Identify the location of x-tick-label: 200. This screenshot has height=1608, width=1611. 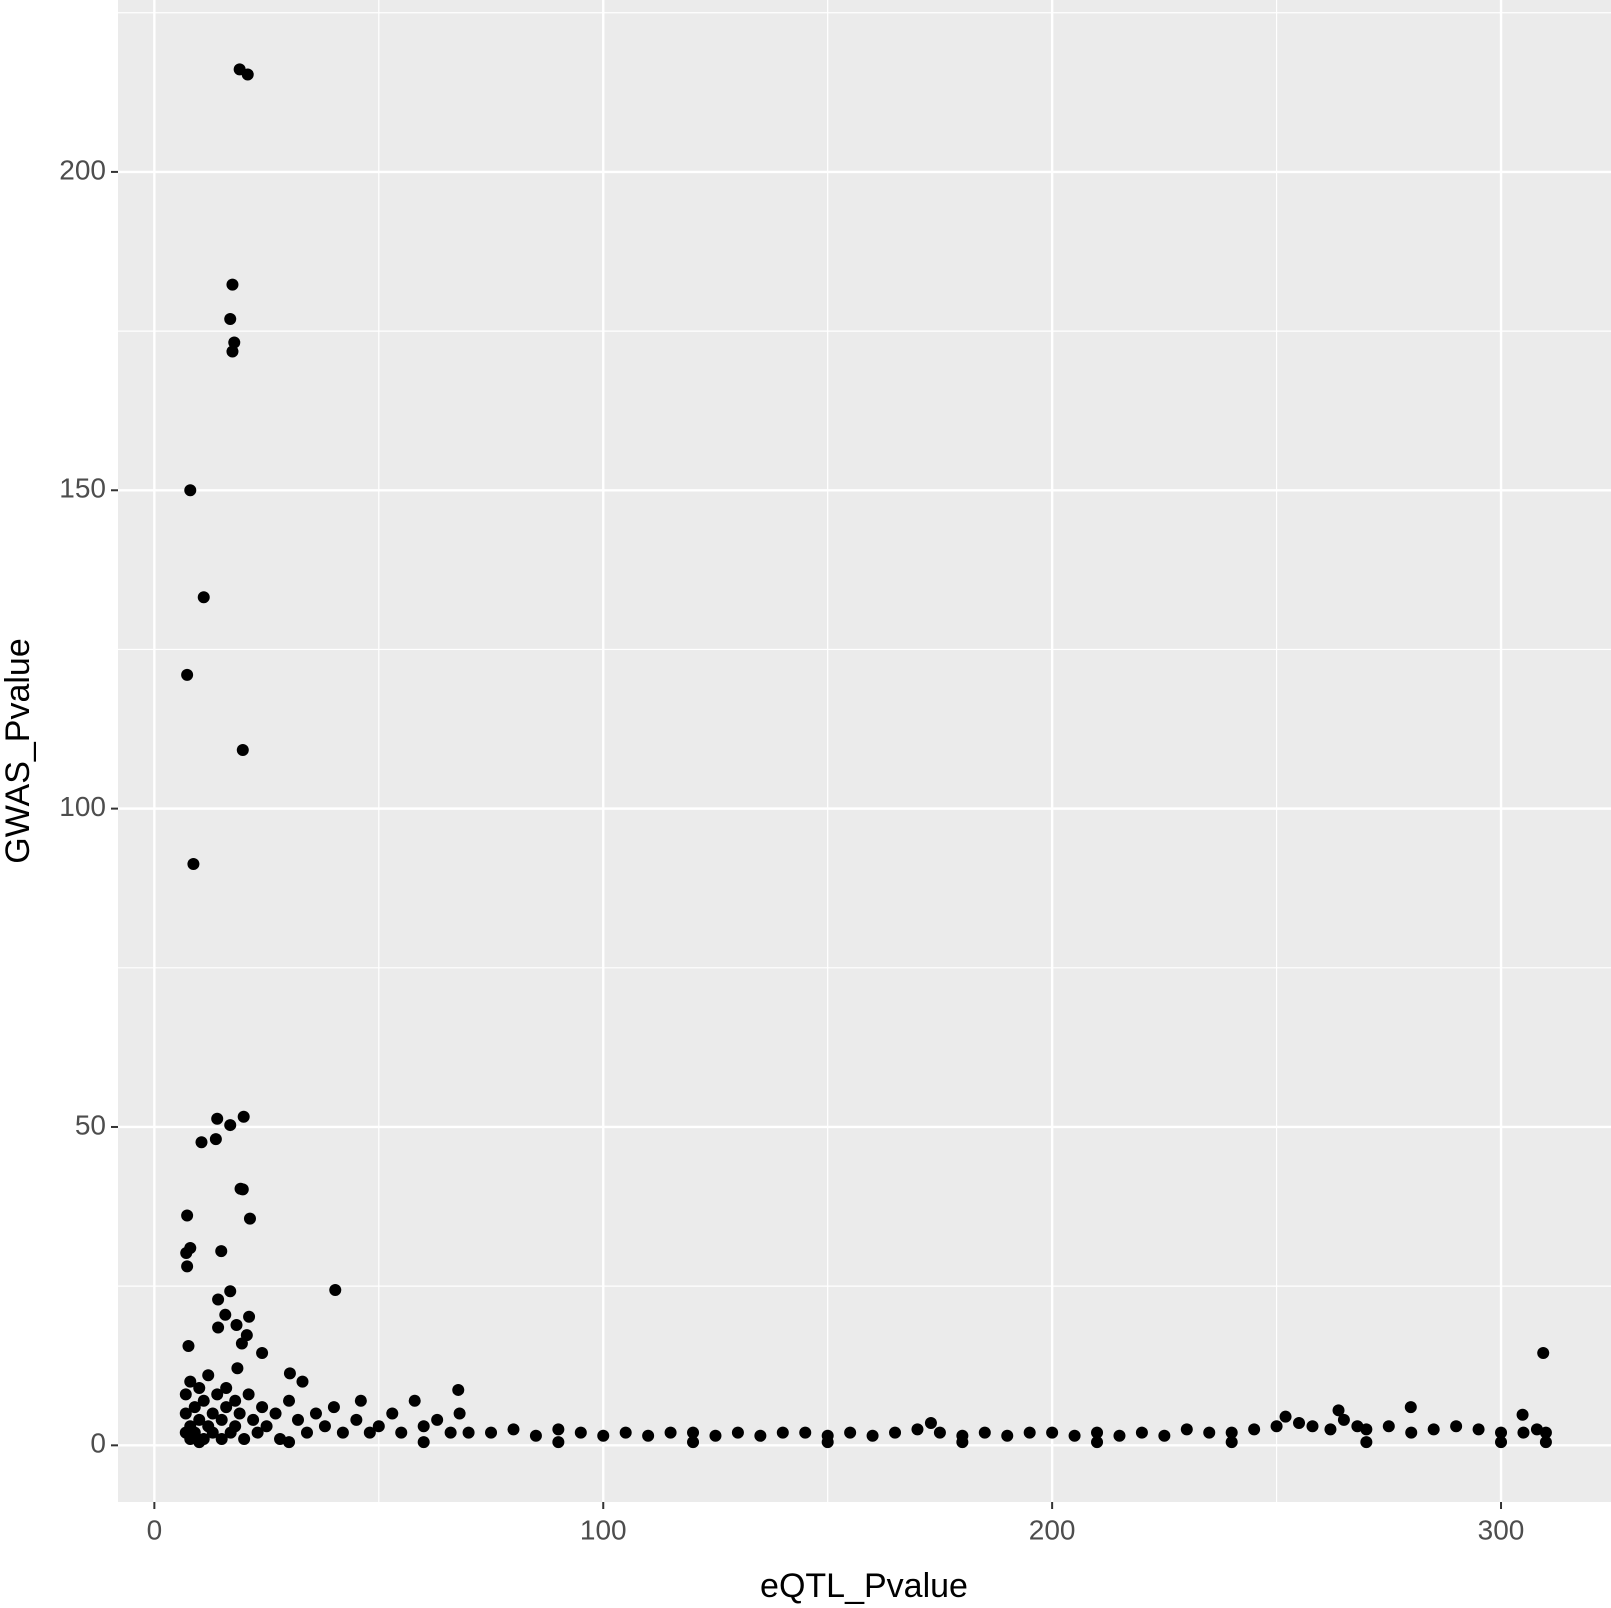
(1052, 1529).